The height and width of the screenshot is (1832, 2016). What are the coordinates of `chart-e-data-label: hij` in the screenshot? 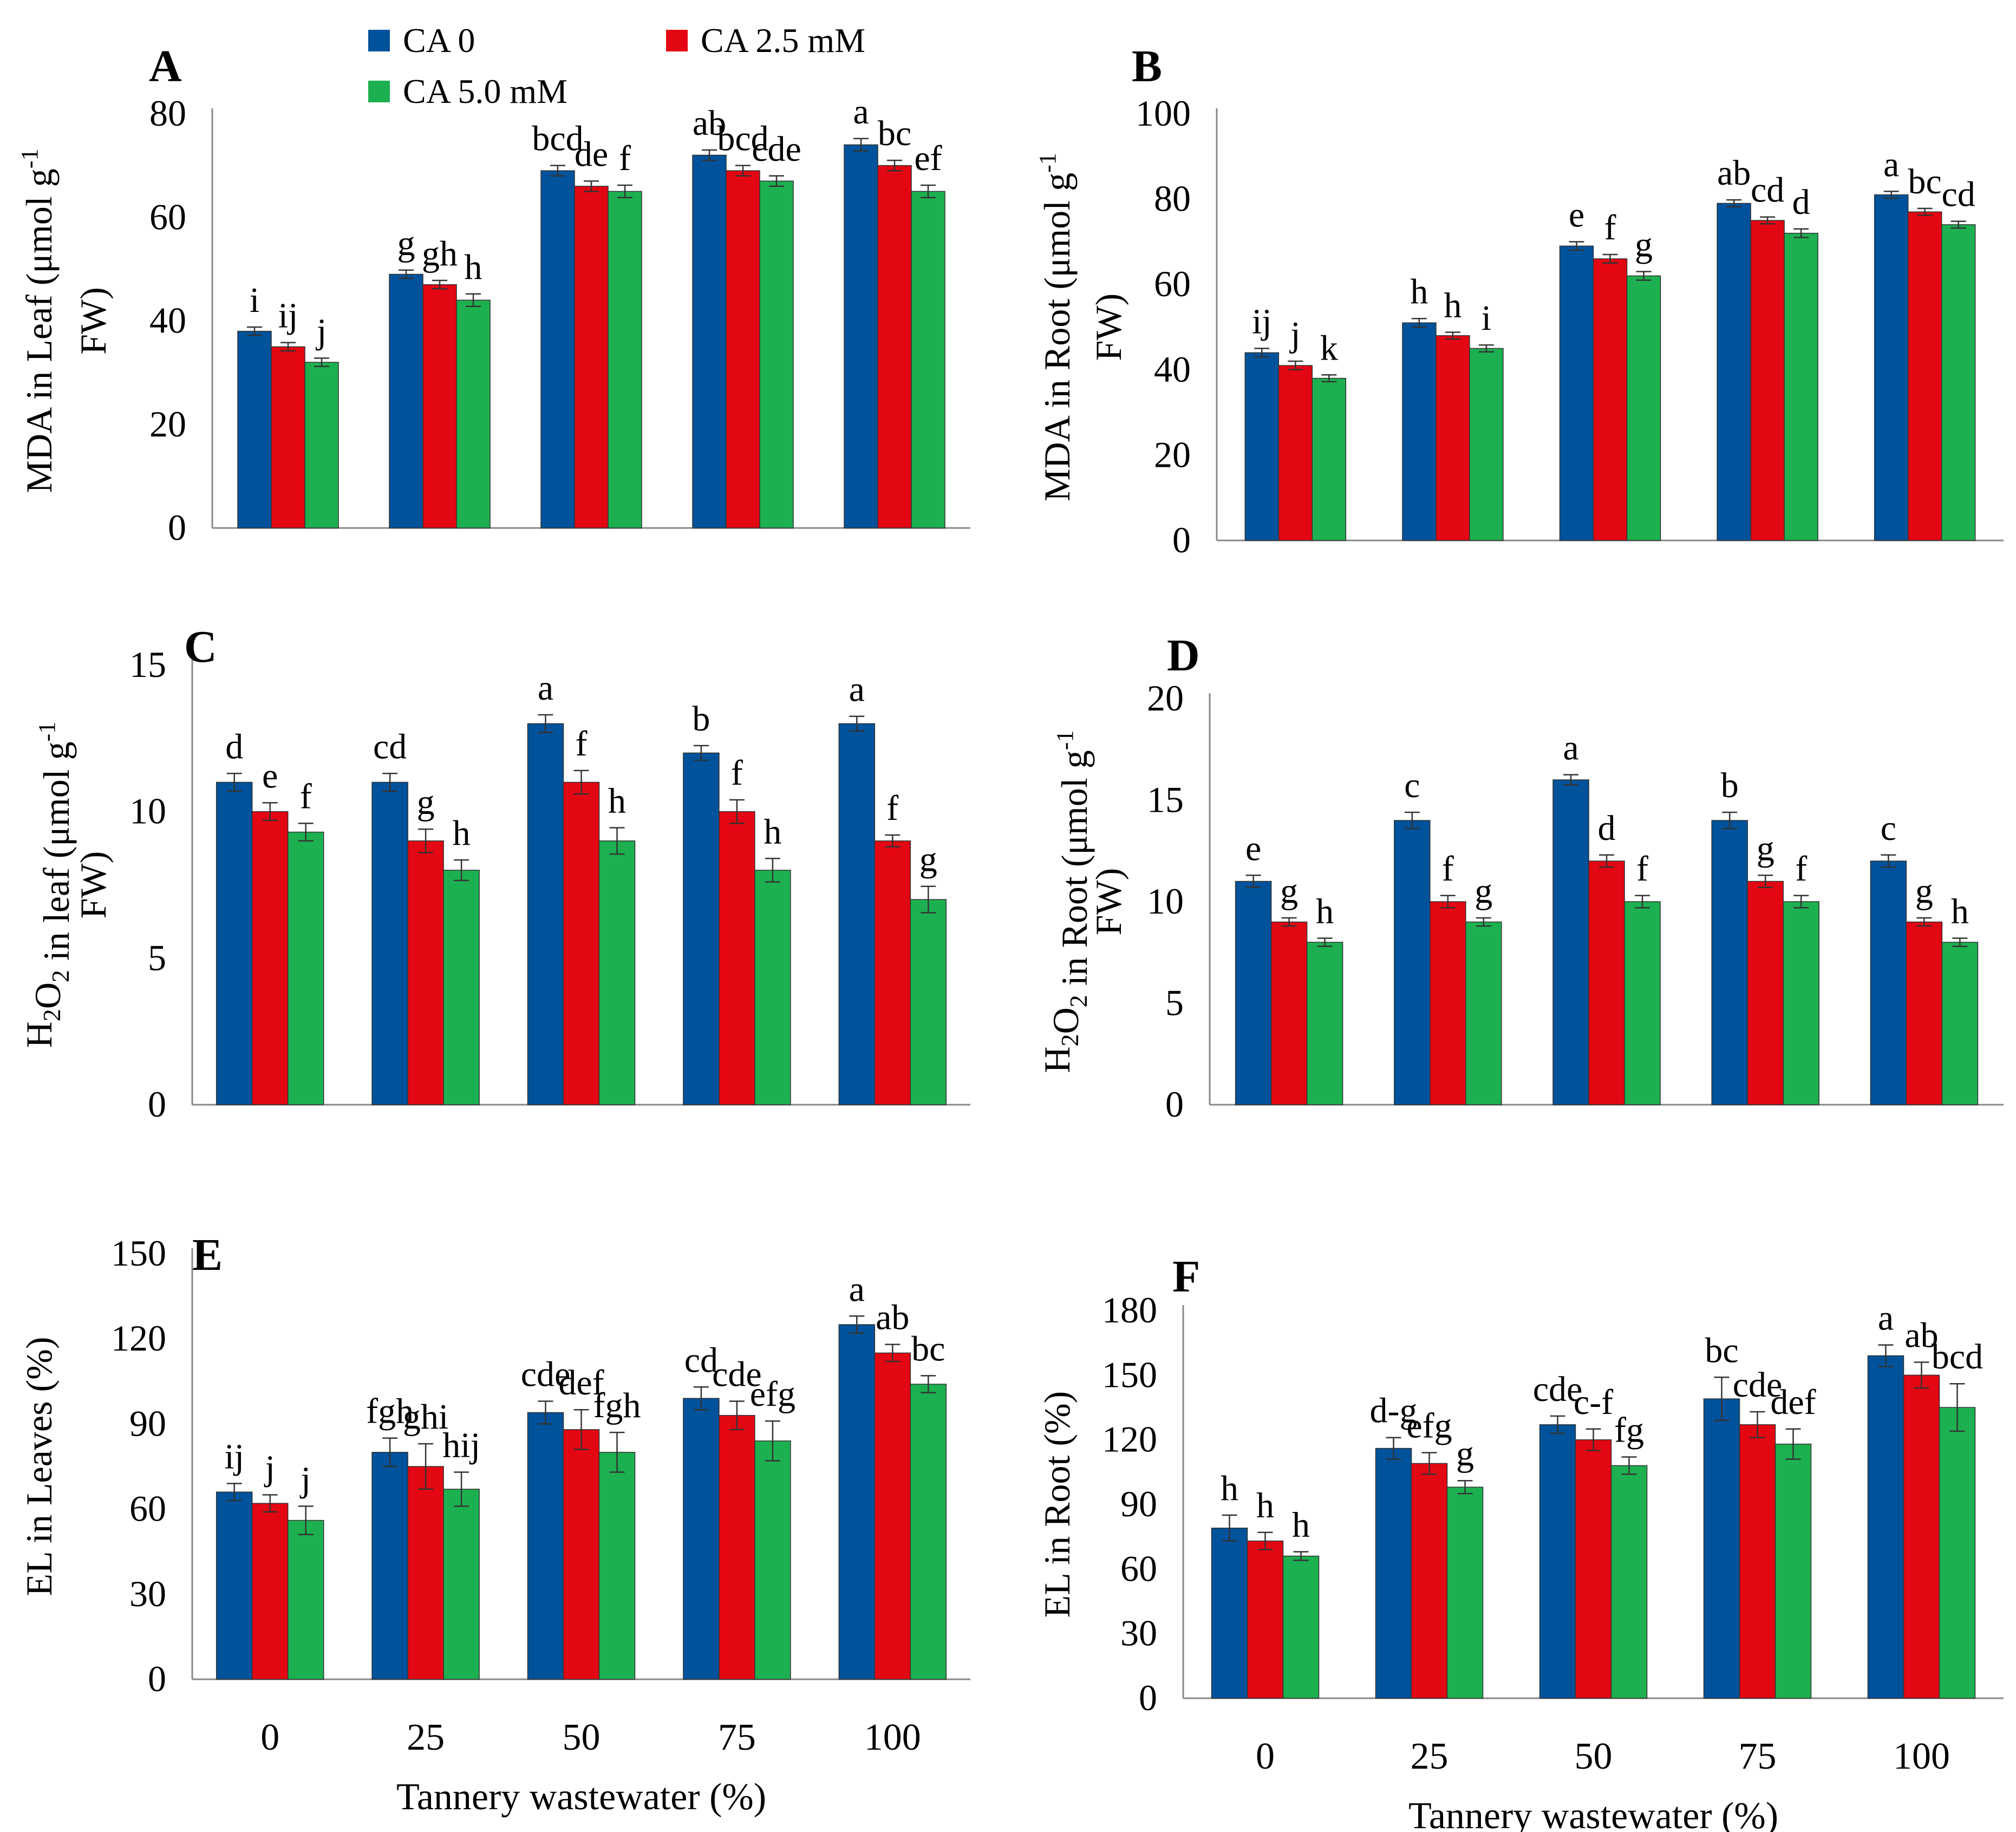 It's located at (461, 1445).